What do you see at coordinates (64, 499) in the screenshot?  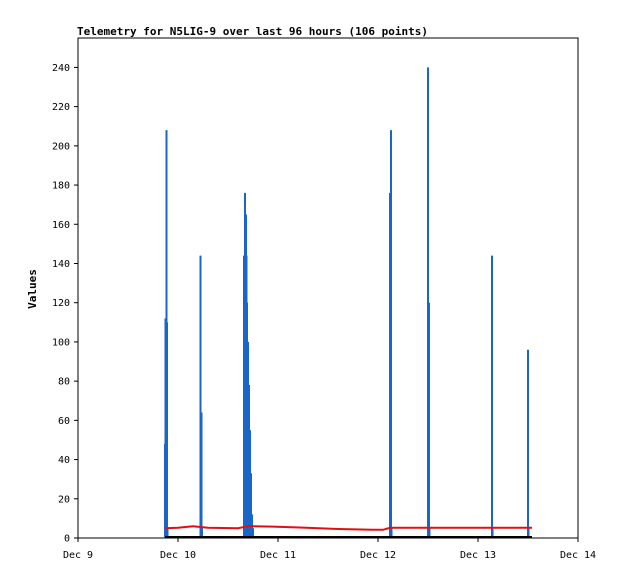 I see `y-tick-label: 20` at bounding box center [64, 499].